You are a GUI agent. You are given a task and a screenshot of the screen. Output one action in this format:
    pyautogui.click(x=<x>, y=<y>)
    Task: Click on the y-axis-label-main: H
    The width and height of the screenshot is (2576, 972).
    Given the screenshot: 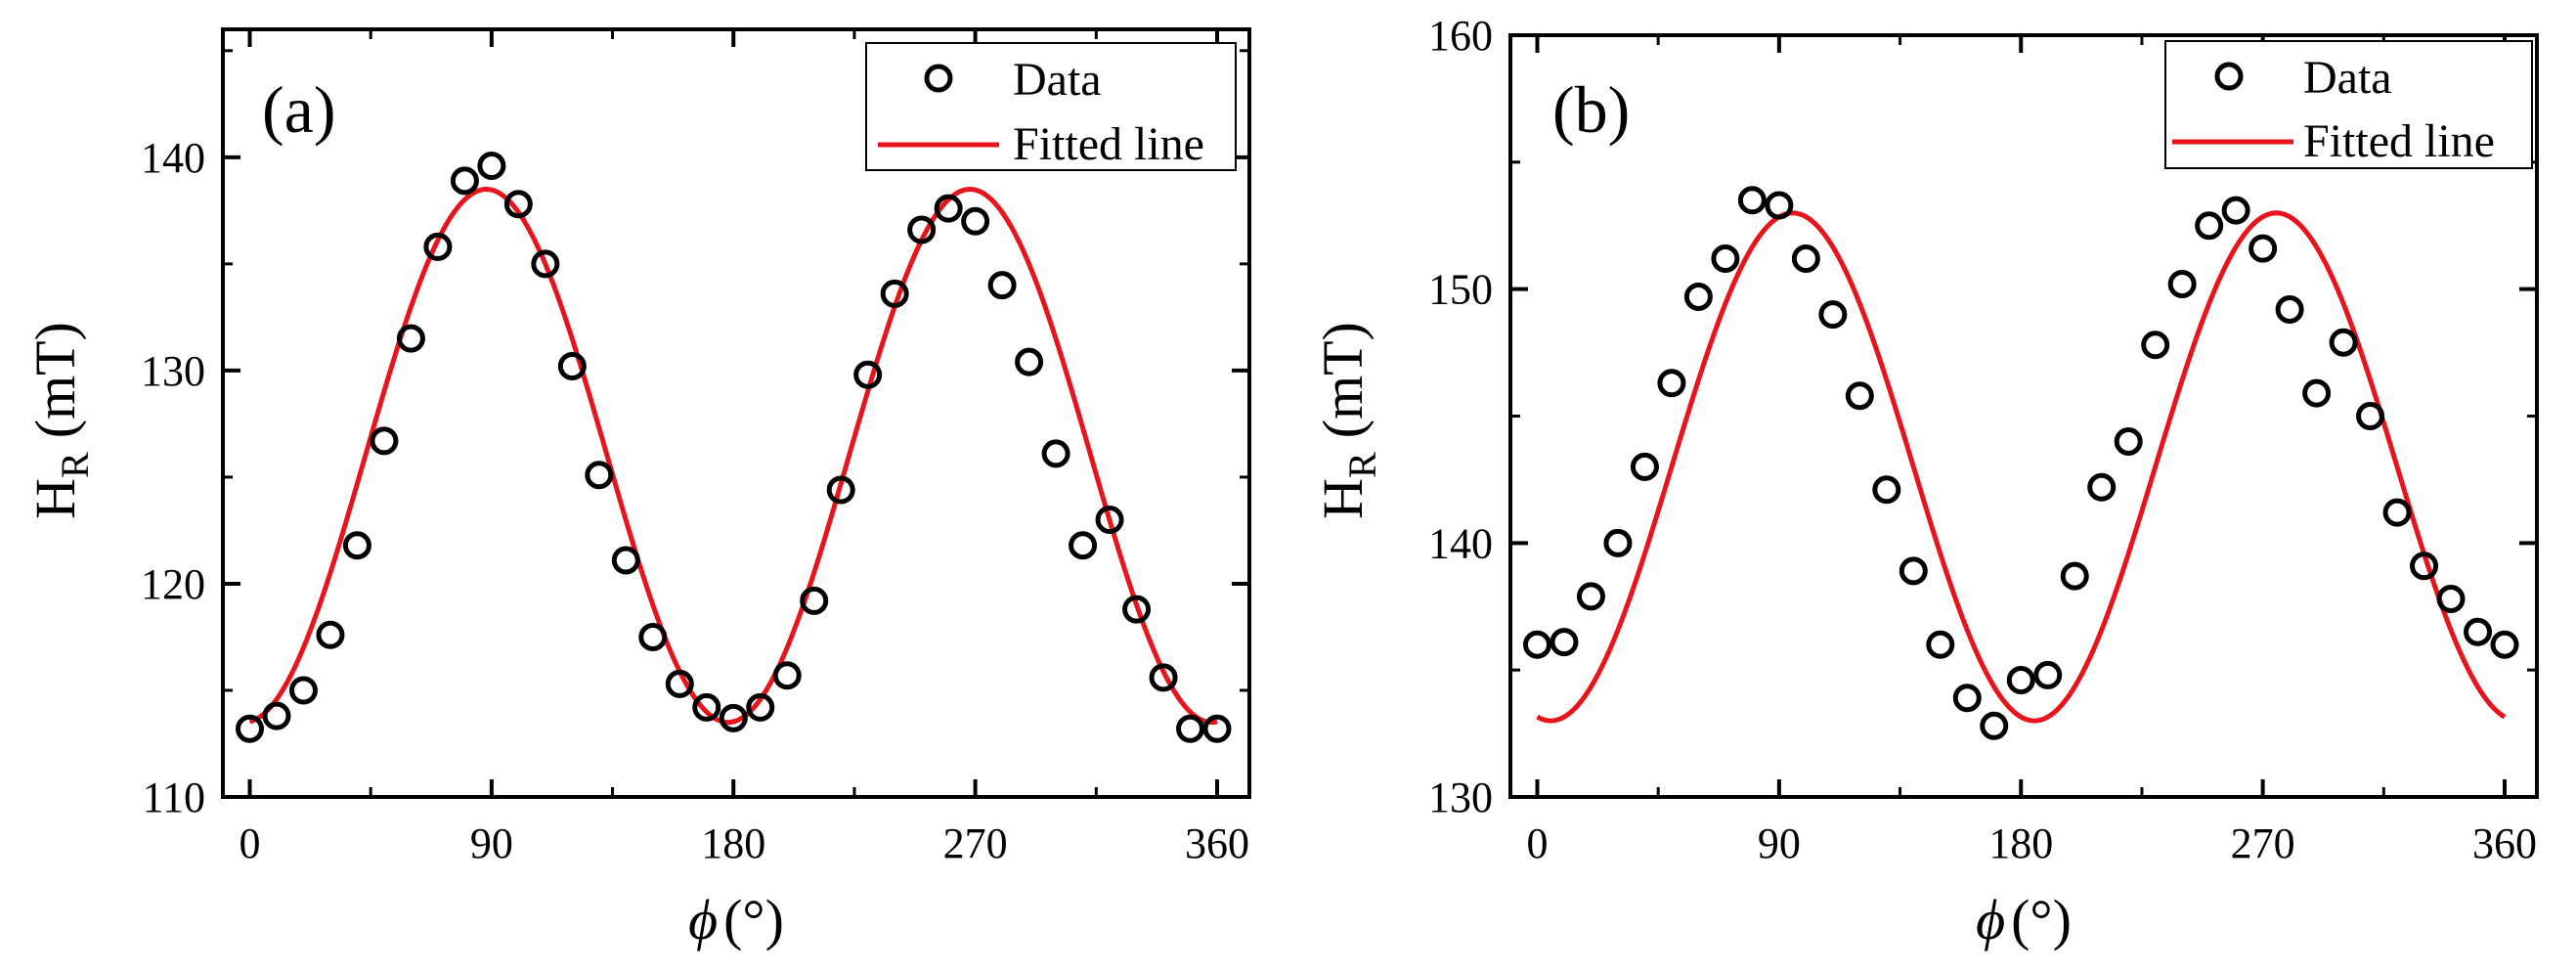 What is the action you would take?
    pyautogui.click(x=1343, y=498)
    